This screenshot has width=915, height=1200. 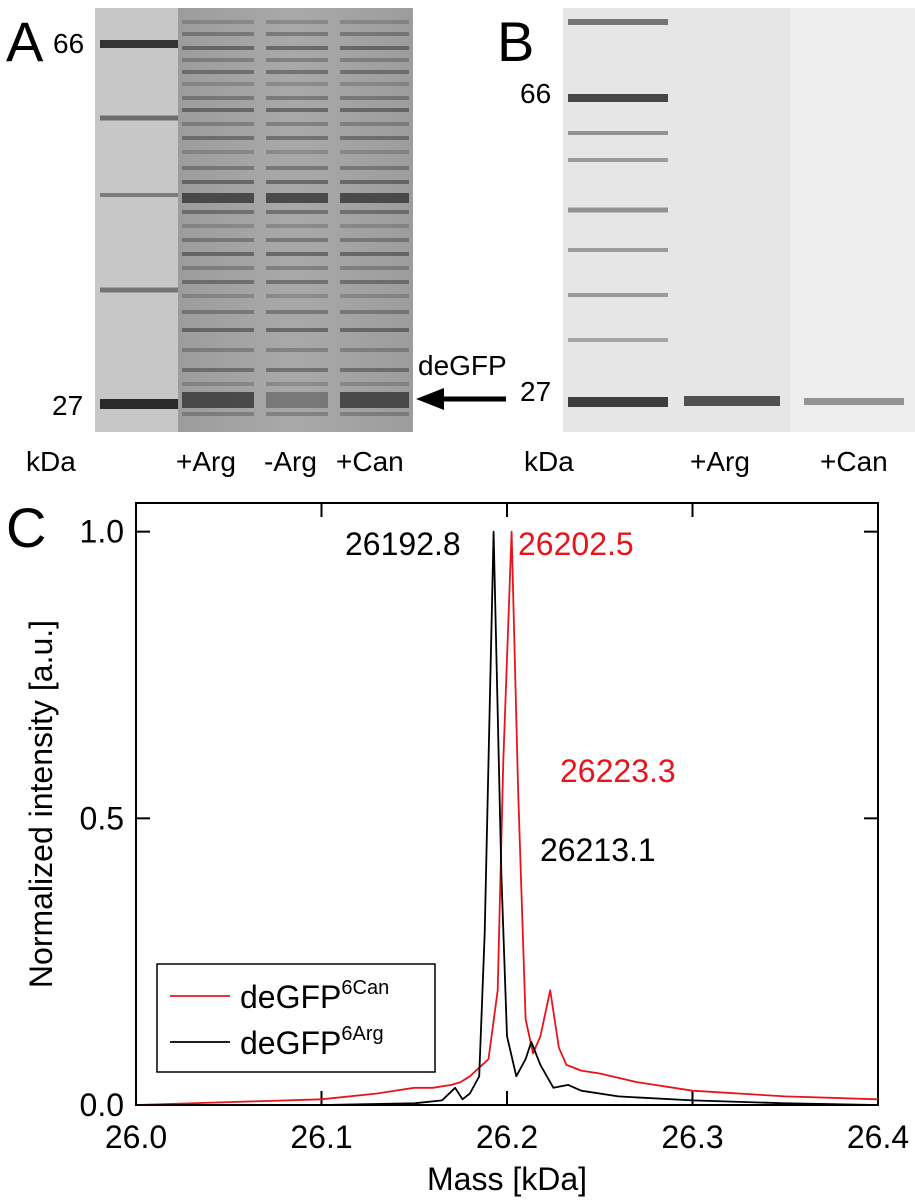 What do you see at coordinates (549, 461) in the screenshot?
I see `lane-label-kda-b: kDa` at bounding box center [549, 461].